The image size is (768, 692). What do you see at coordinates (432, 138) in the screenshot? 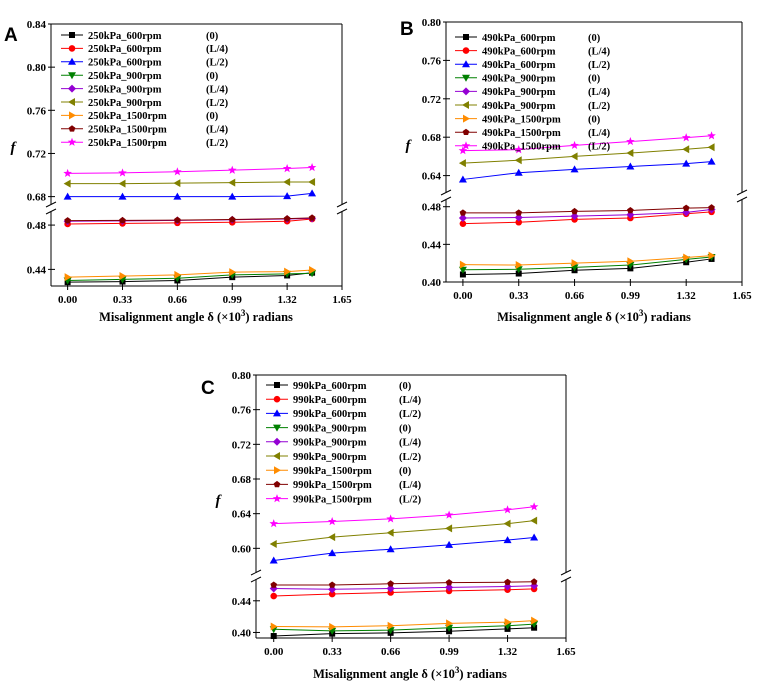
I see `y-tick-label: 0.68` at bounding box center [432, 138].